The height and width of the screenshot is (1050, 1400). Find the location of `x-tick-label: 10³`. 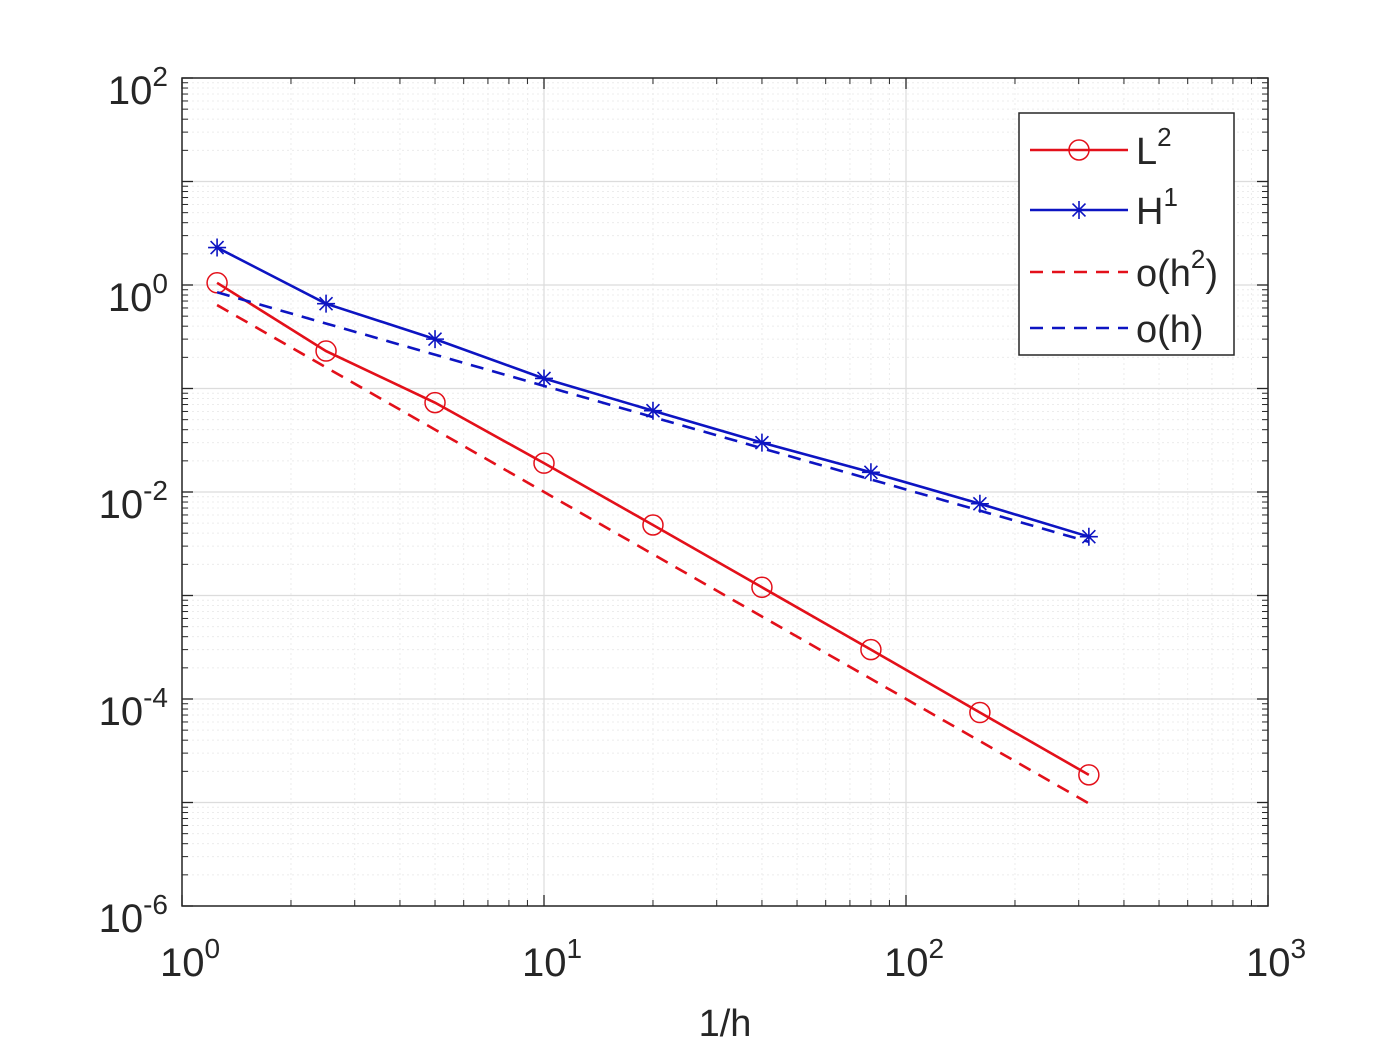

x-tick-label: 10³ is located at coordinates (1276, 959).